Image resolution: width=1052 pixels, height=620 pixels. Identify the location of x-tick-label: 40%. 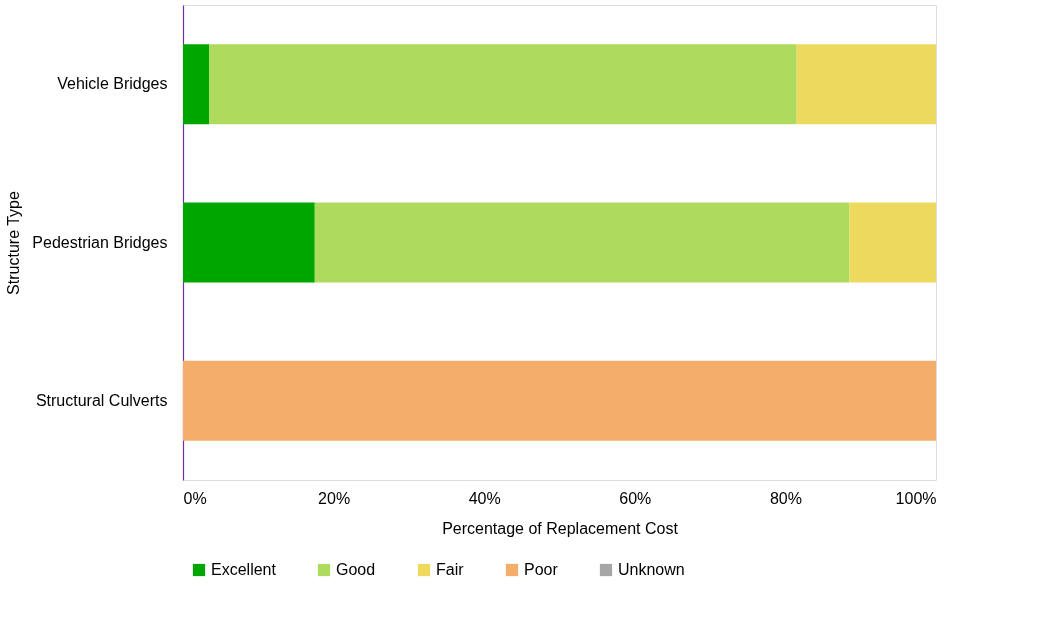
(484, 498).